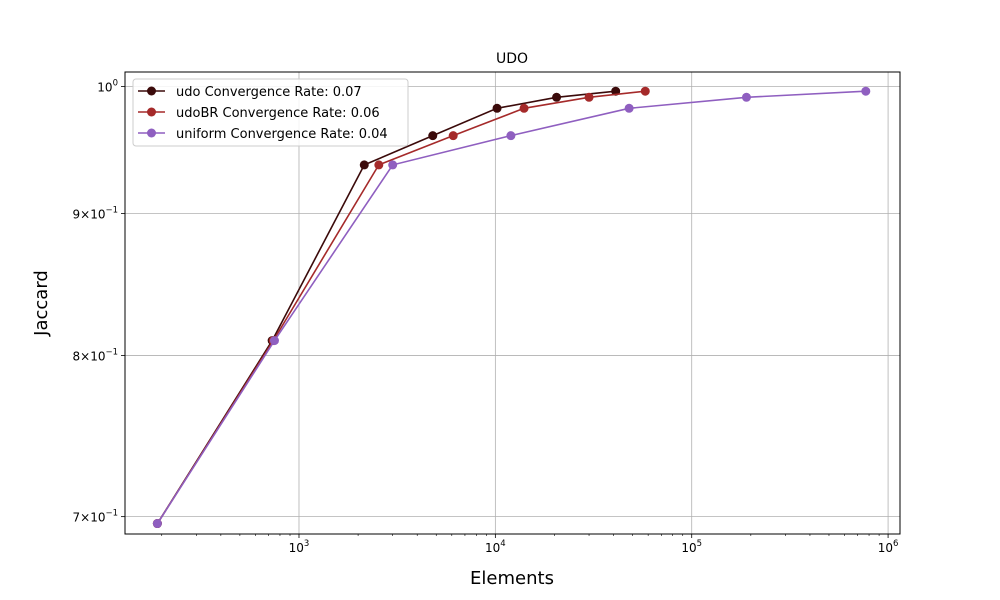 The width and height of the screenshot is (1000, 600). Describe the element at coordinates (512, 578) in the screenshot. I see `x-axis-title: Elements` at that location.